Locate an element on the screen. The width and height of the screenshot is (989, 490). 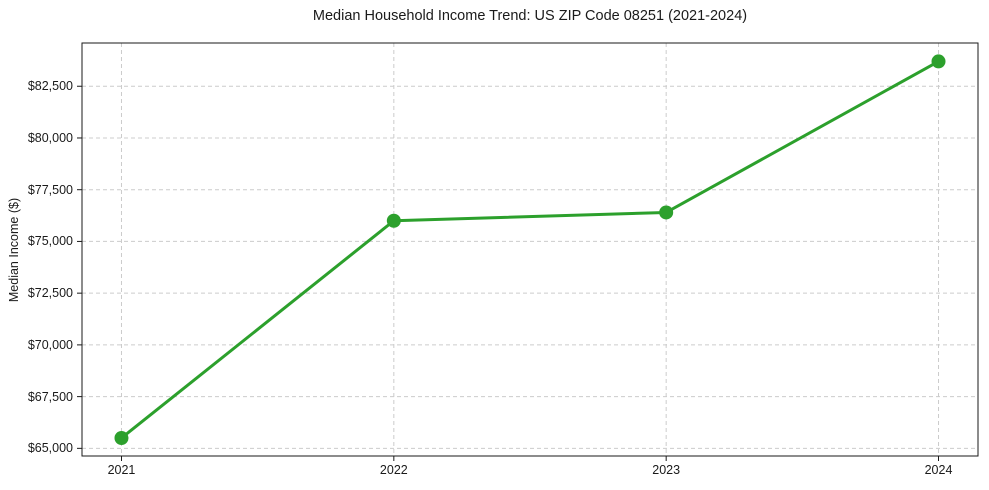
x-tick-label: 2022 is located at coordinates (393, 470).